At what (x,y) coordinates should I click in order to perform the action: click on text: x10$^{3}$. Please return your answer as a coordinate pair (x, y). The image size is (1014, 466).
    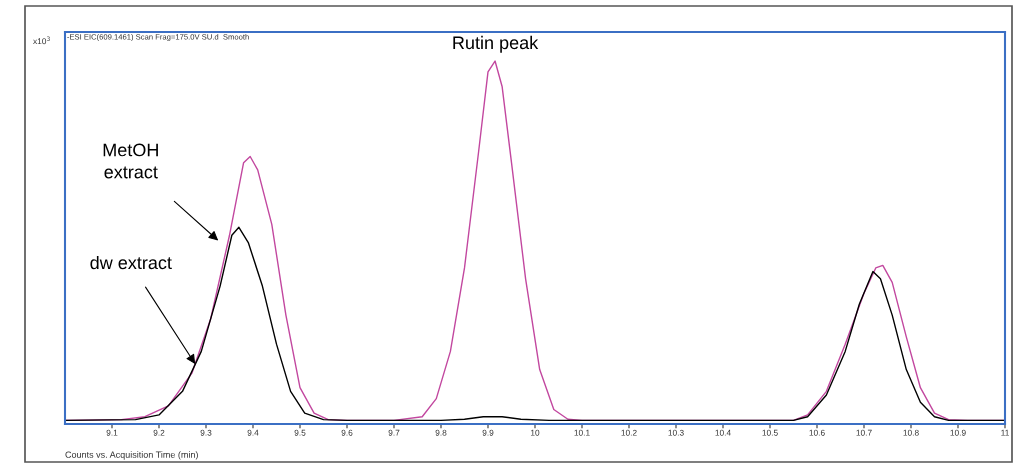
    Looking at the image, I should click on (41, 40).